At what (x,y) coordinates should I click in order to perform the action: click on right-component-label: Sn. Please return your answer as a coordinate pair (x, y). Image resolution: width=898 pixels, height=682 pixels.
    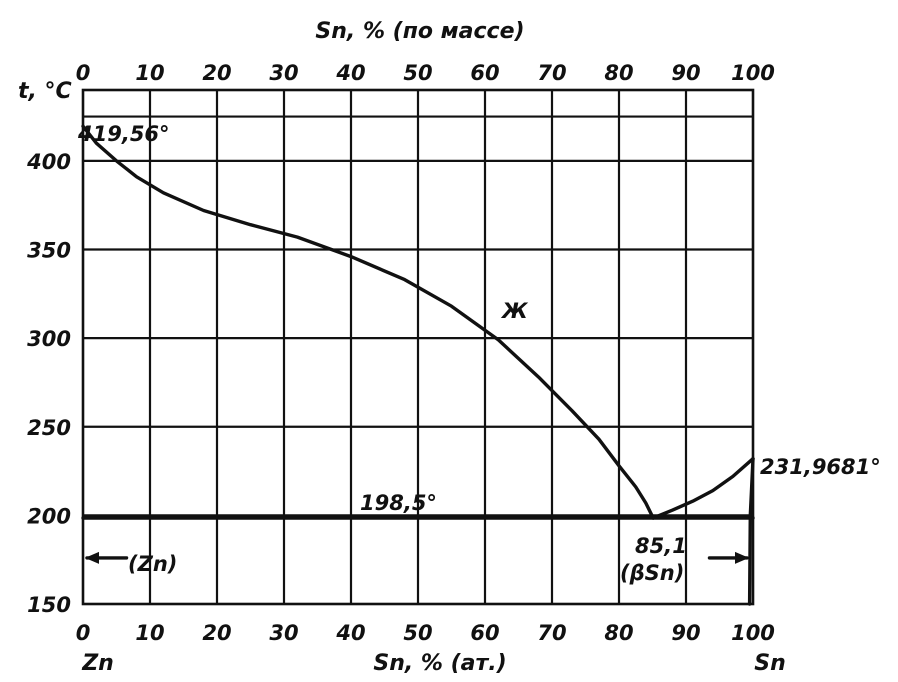
    Looking at the image, I should click on (770, 663).